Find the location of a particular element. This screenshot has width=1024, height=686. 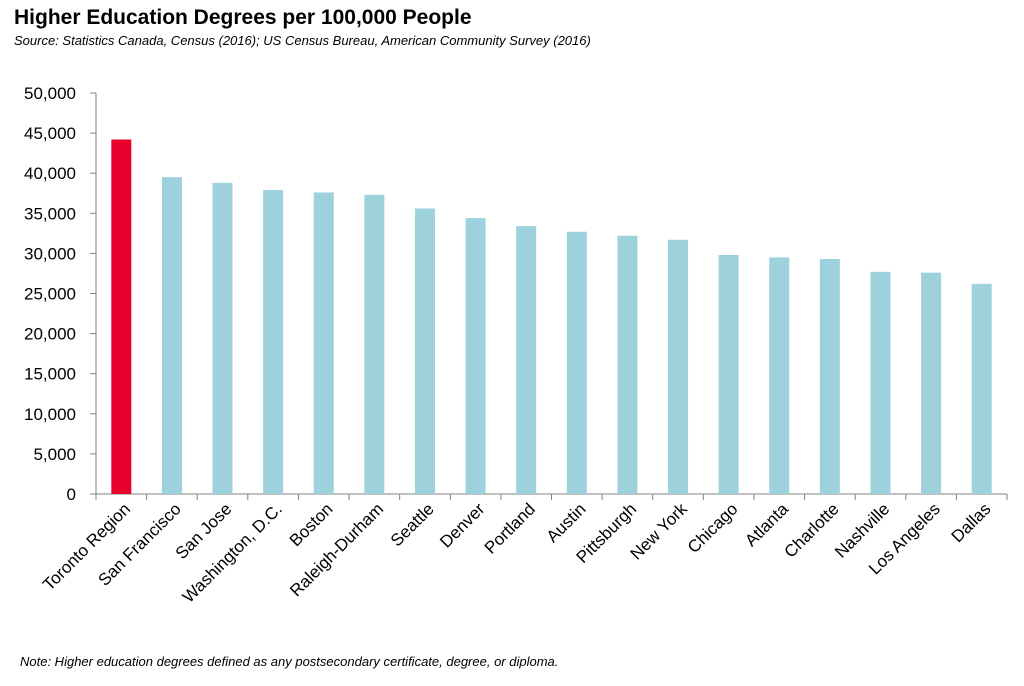

y-tick-label: 10,000 is located at coordinates (50, 414).